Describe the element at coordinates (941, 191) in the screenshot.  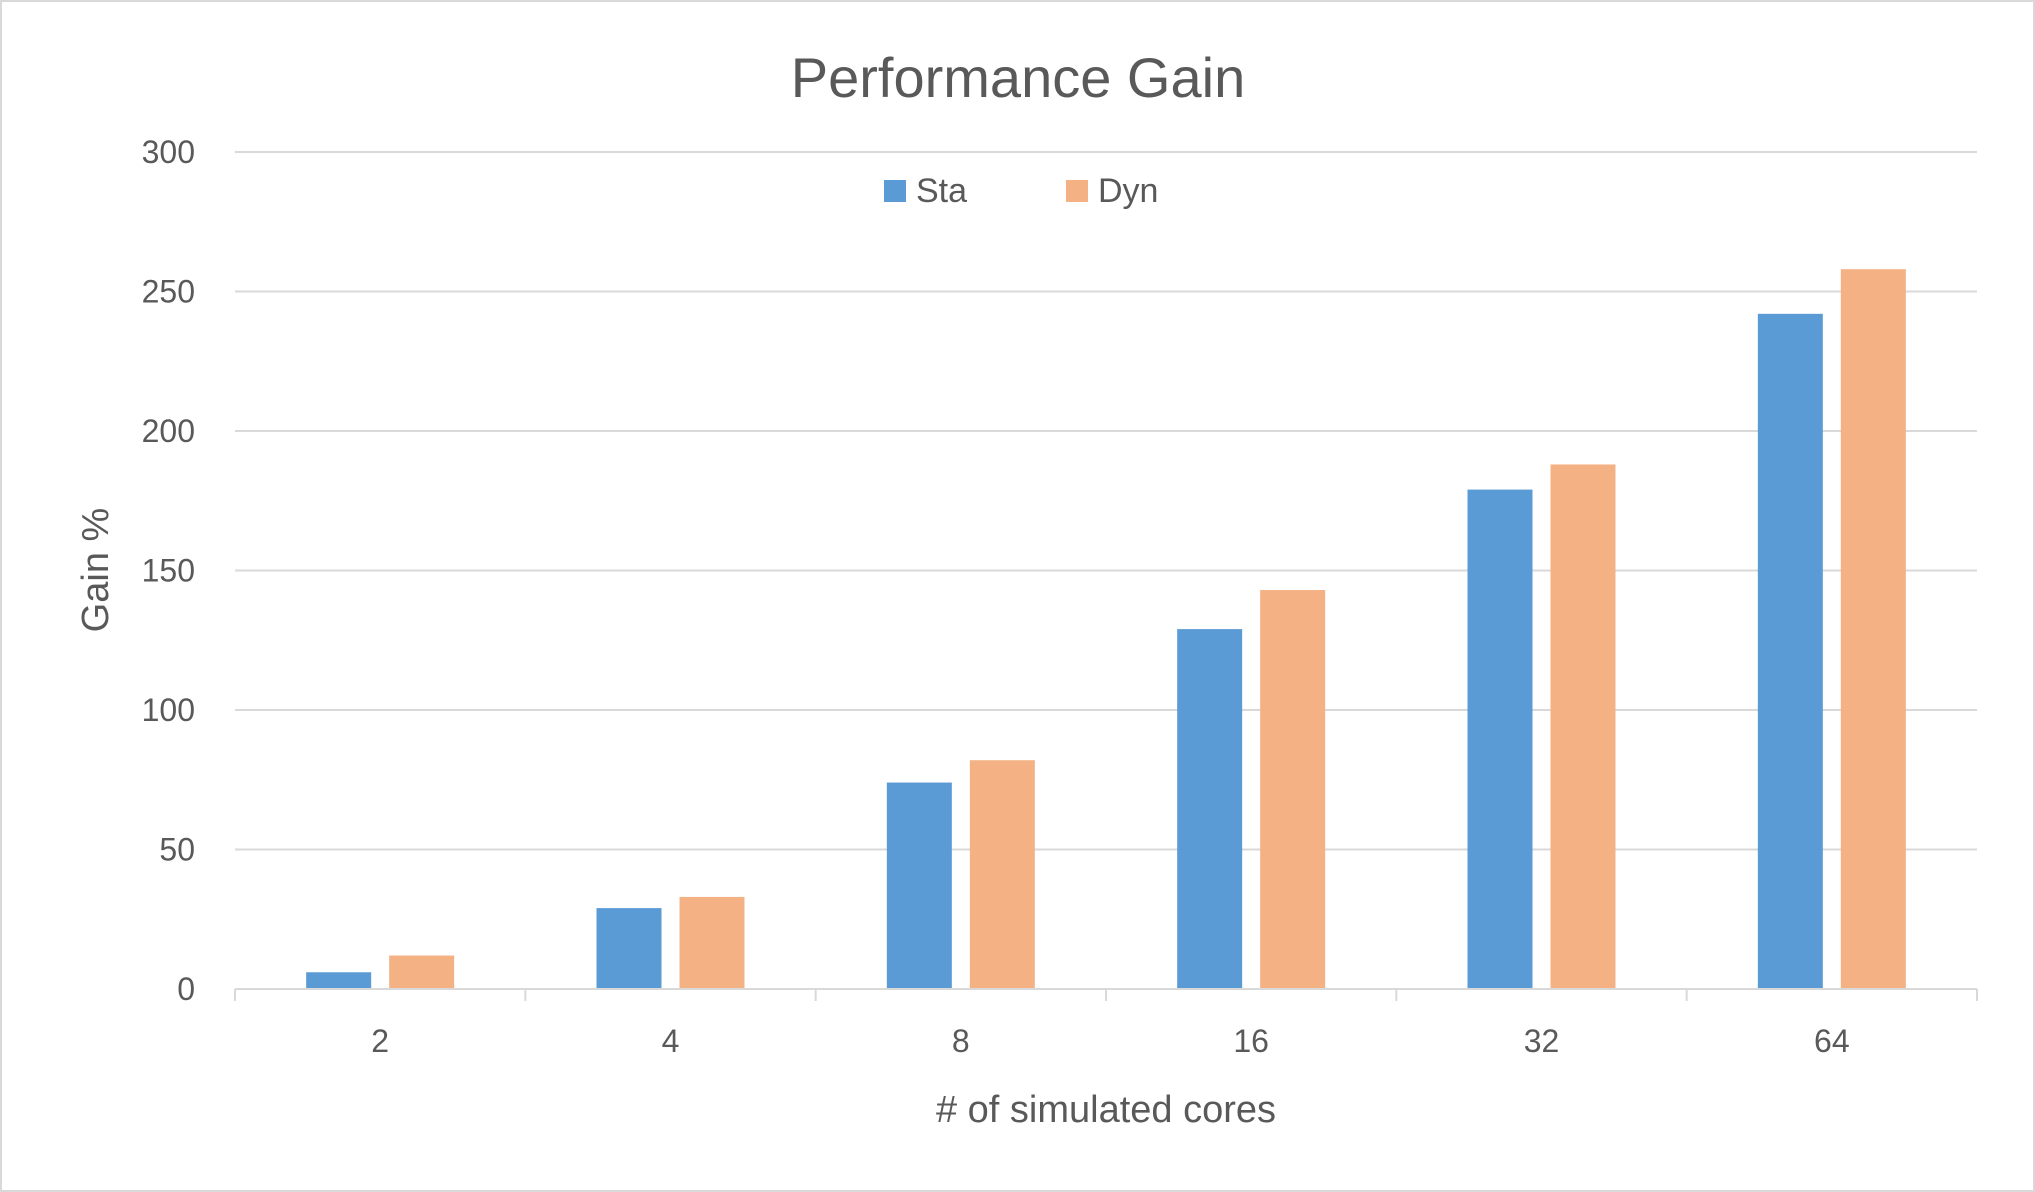
I see `legend-label-sta: Sta` at that location.